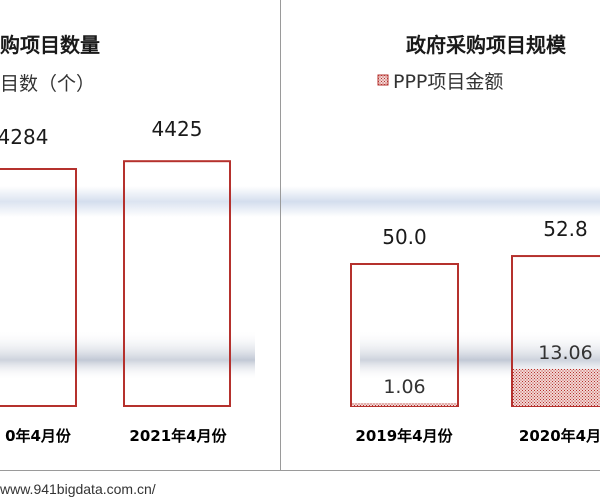 The image size is (600, 504). What do you see at coordinates (486, 45) in the screenshot?
I see `right-chart-title: 政府采购项目规模` at bounding box center [486, 45].